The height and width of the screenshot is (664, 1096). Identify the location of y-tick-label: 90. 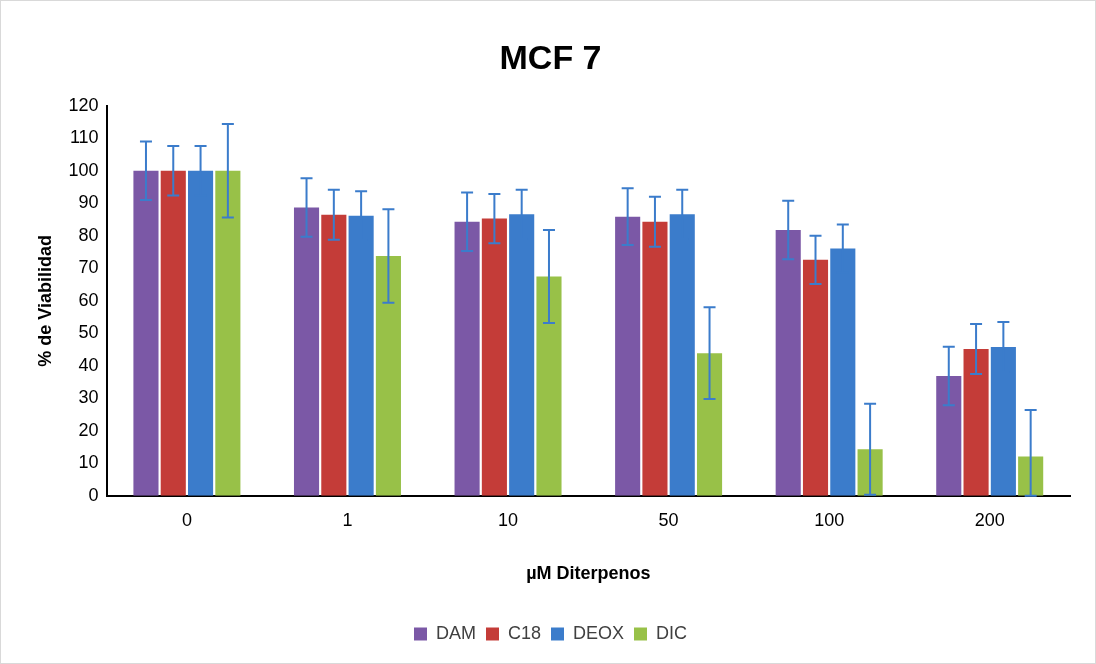
(88, 202).